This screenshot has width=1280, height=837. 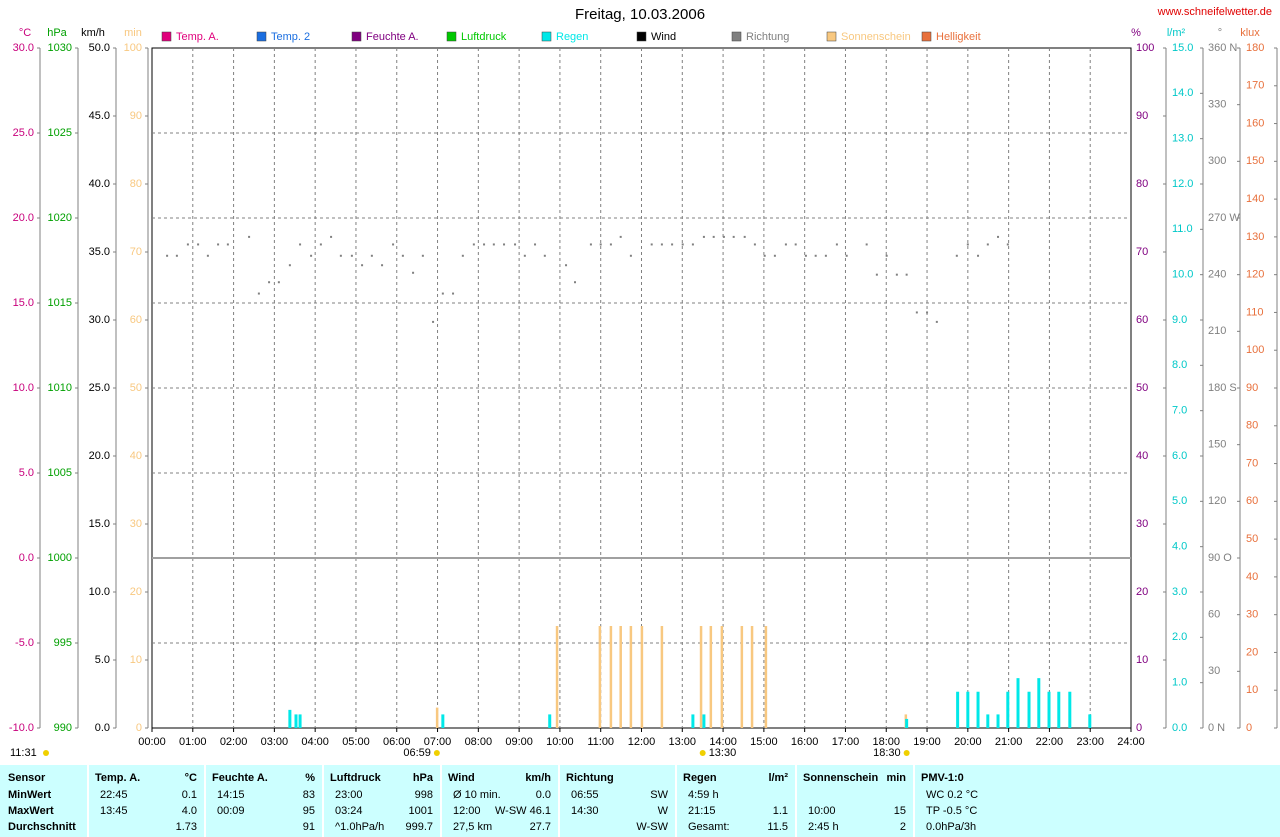 What do you see at coordinates (21, 728) in the screenshot?
I see `y-tick-label: -10.0` at bounding box center [21, 728].